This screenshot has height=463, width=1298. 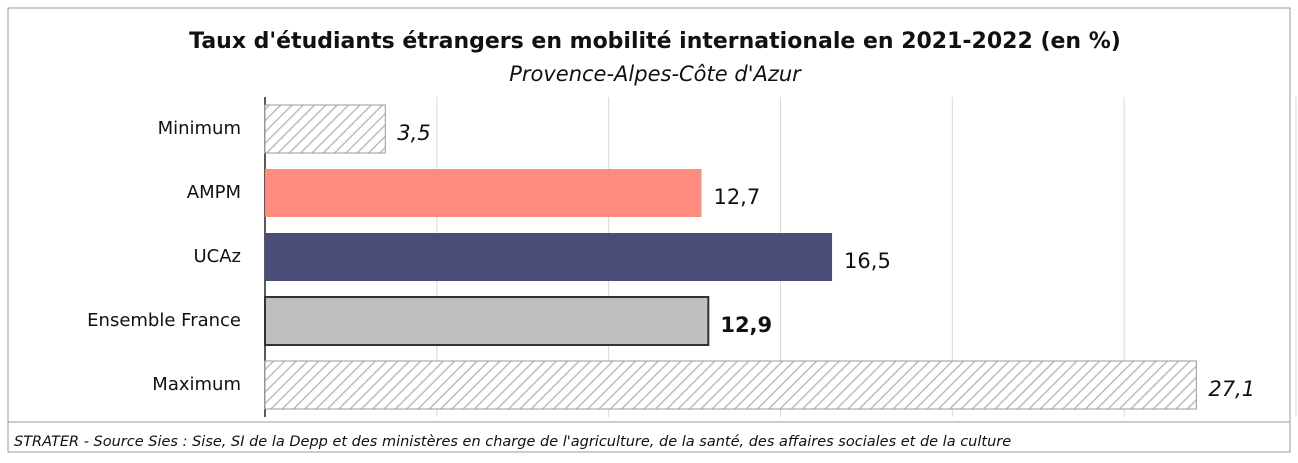 I want to click on value-label: 12,9, so click(x=746, y=325).